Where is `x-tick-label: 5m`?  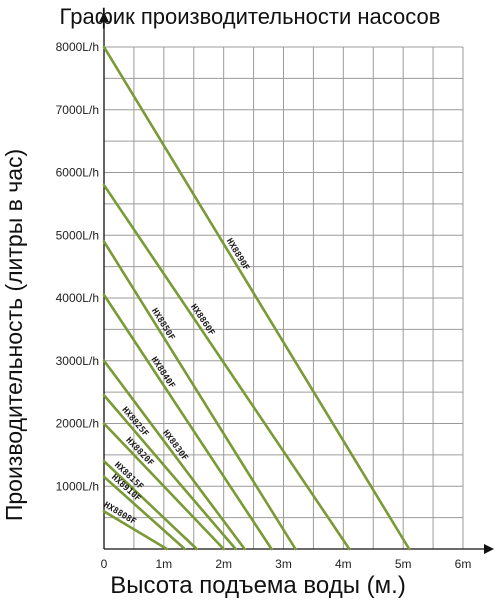 x-tick-label: 5m is located at coordinates (403, 564).